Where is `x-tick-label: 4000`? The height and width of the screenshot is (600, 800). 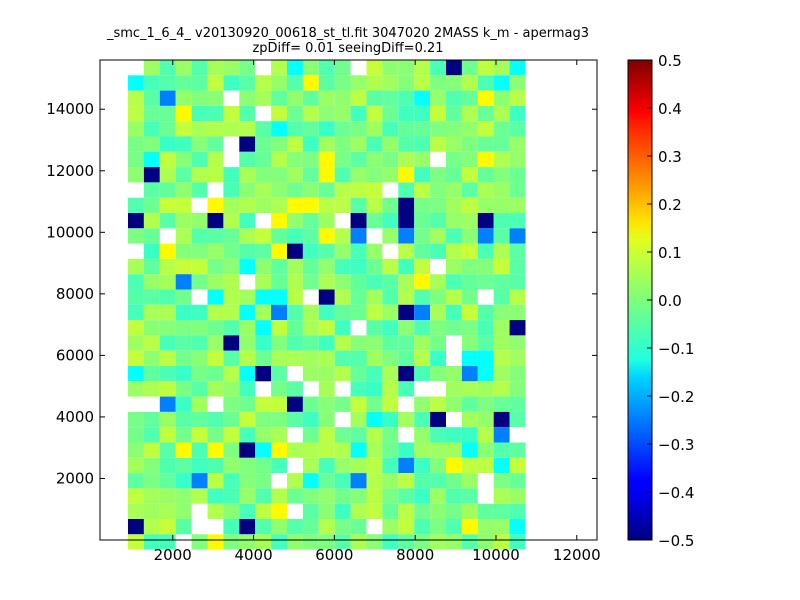 x-tick-label: 4000 is located at coordinates (253, 555).